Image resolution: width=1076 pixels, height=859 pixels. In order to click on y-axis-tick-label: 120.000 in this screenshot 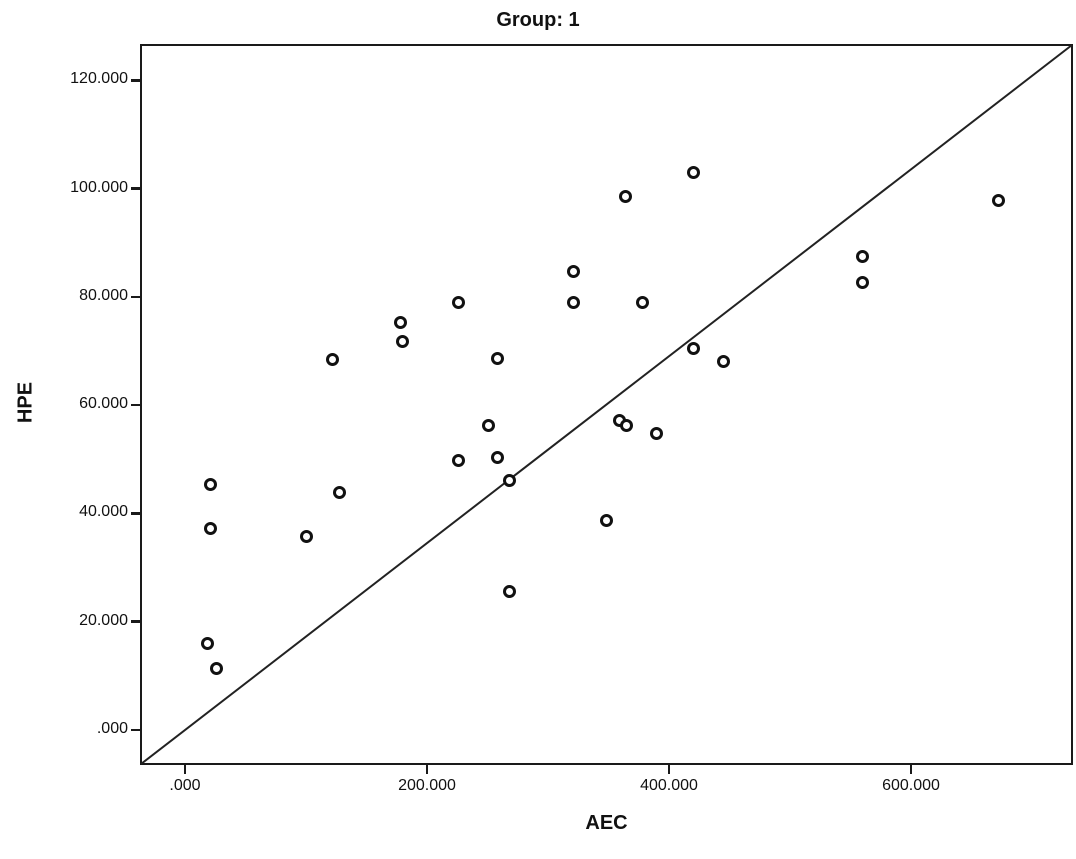, I will do `click(99, 79)`.